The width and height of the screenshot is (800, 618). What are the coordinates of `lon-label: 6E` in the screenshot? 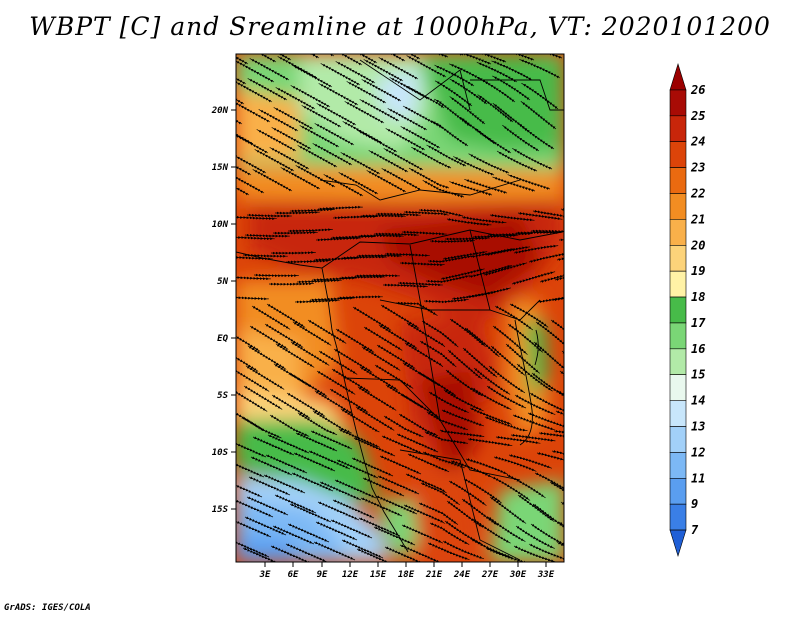 It's located at (293, 575).